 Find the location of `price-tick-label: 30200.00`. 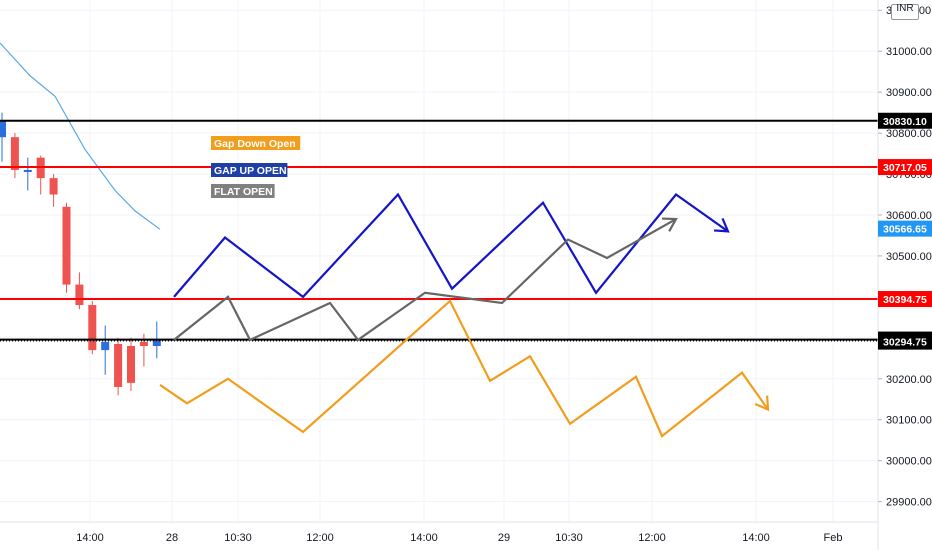

price-tick-label: 30200.00 is located at coordinates (909, 380).